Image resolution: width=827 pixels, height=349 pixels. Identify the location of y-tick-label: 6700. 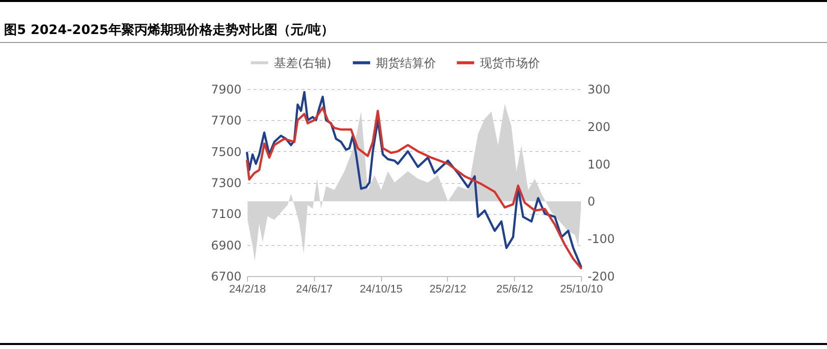
(226, 277).